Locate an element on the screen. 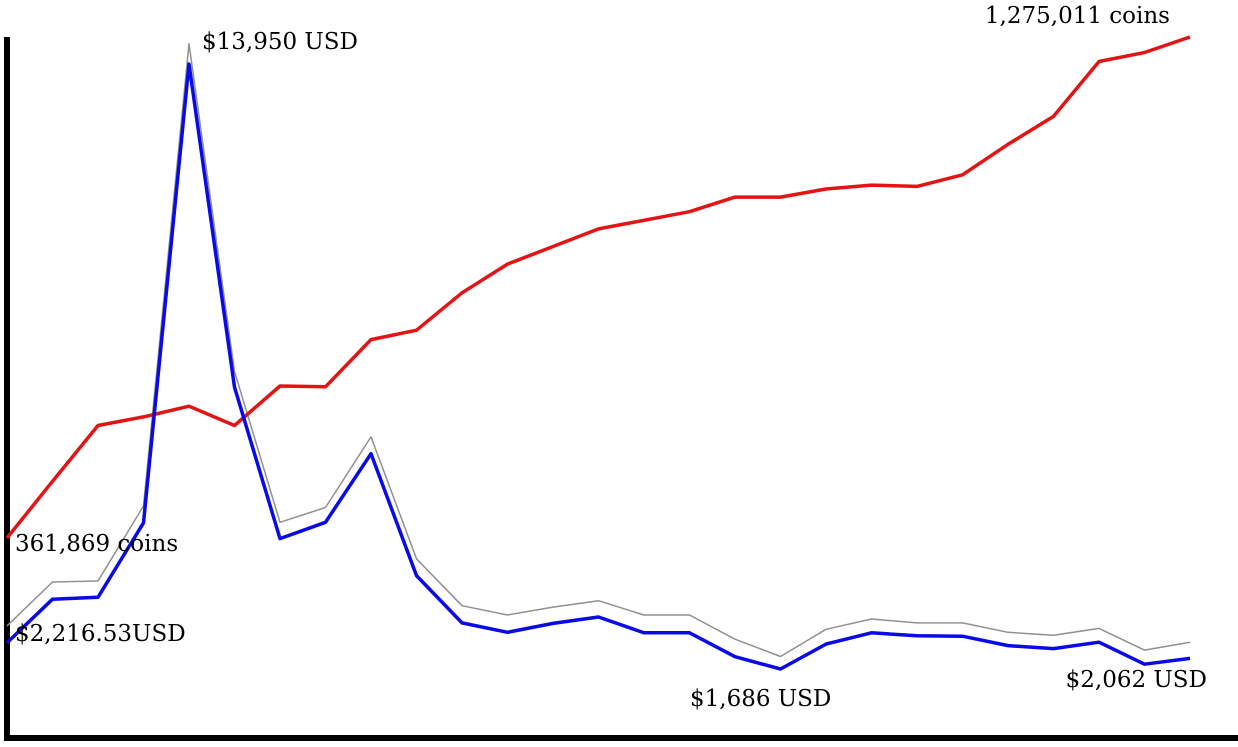  data-label-1-0: $2,216.53USD is located at coordinates (100, 634).